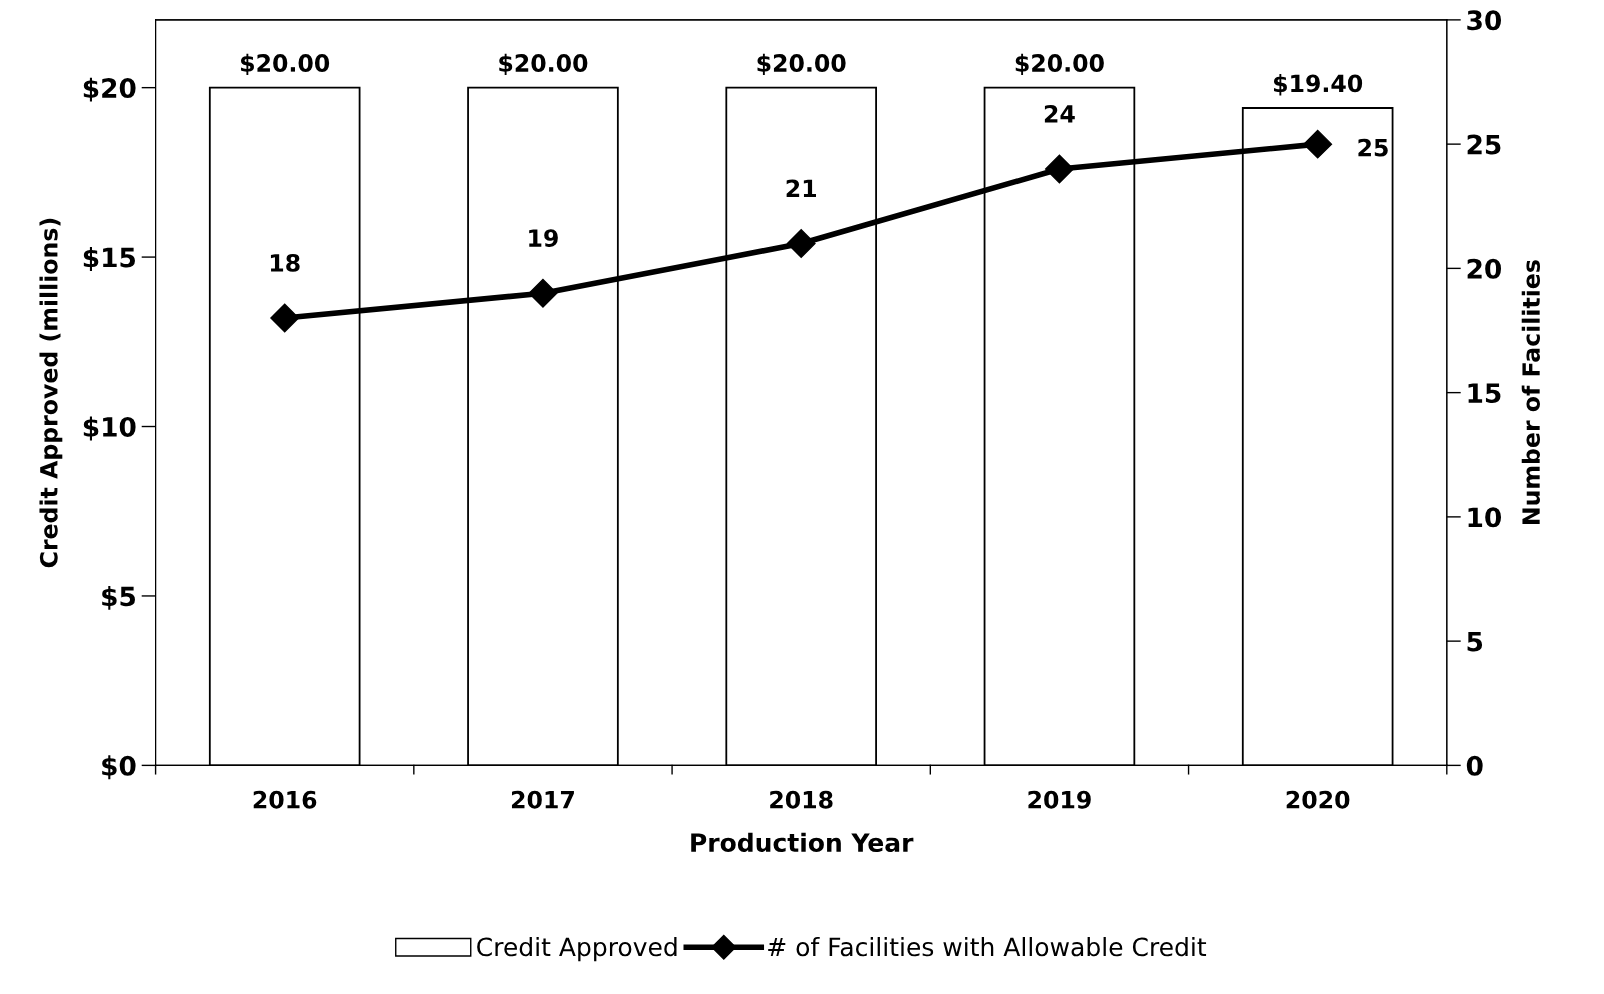 The width and height of the screenshot is (1604, 994). Describe the element at coordinates (1318, 85) in the screenshot. I see `data-label: $19.40` at that location.